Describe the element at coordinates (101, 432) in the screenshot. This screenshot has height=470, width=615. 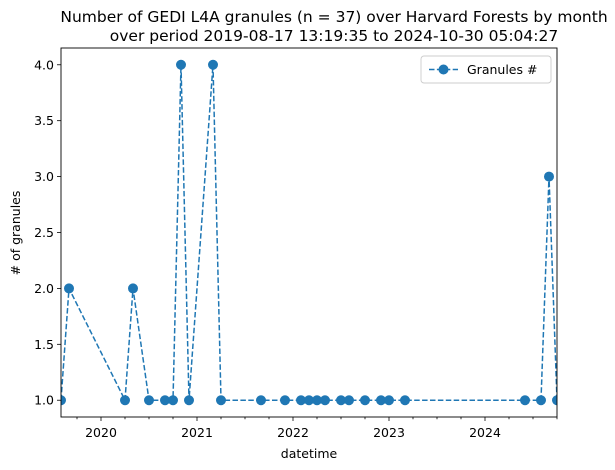
I see `x-tick-label: 2020` at that location.